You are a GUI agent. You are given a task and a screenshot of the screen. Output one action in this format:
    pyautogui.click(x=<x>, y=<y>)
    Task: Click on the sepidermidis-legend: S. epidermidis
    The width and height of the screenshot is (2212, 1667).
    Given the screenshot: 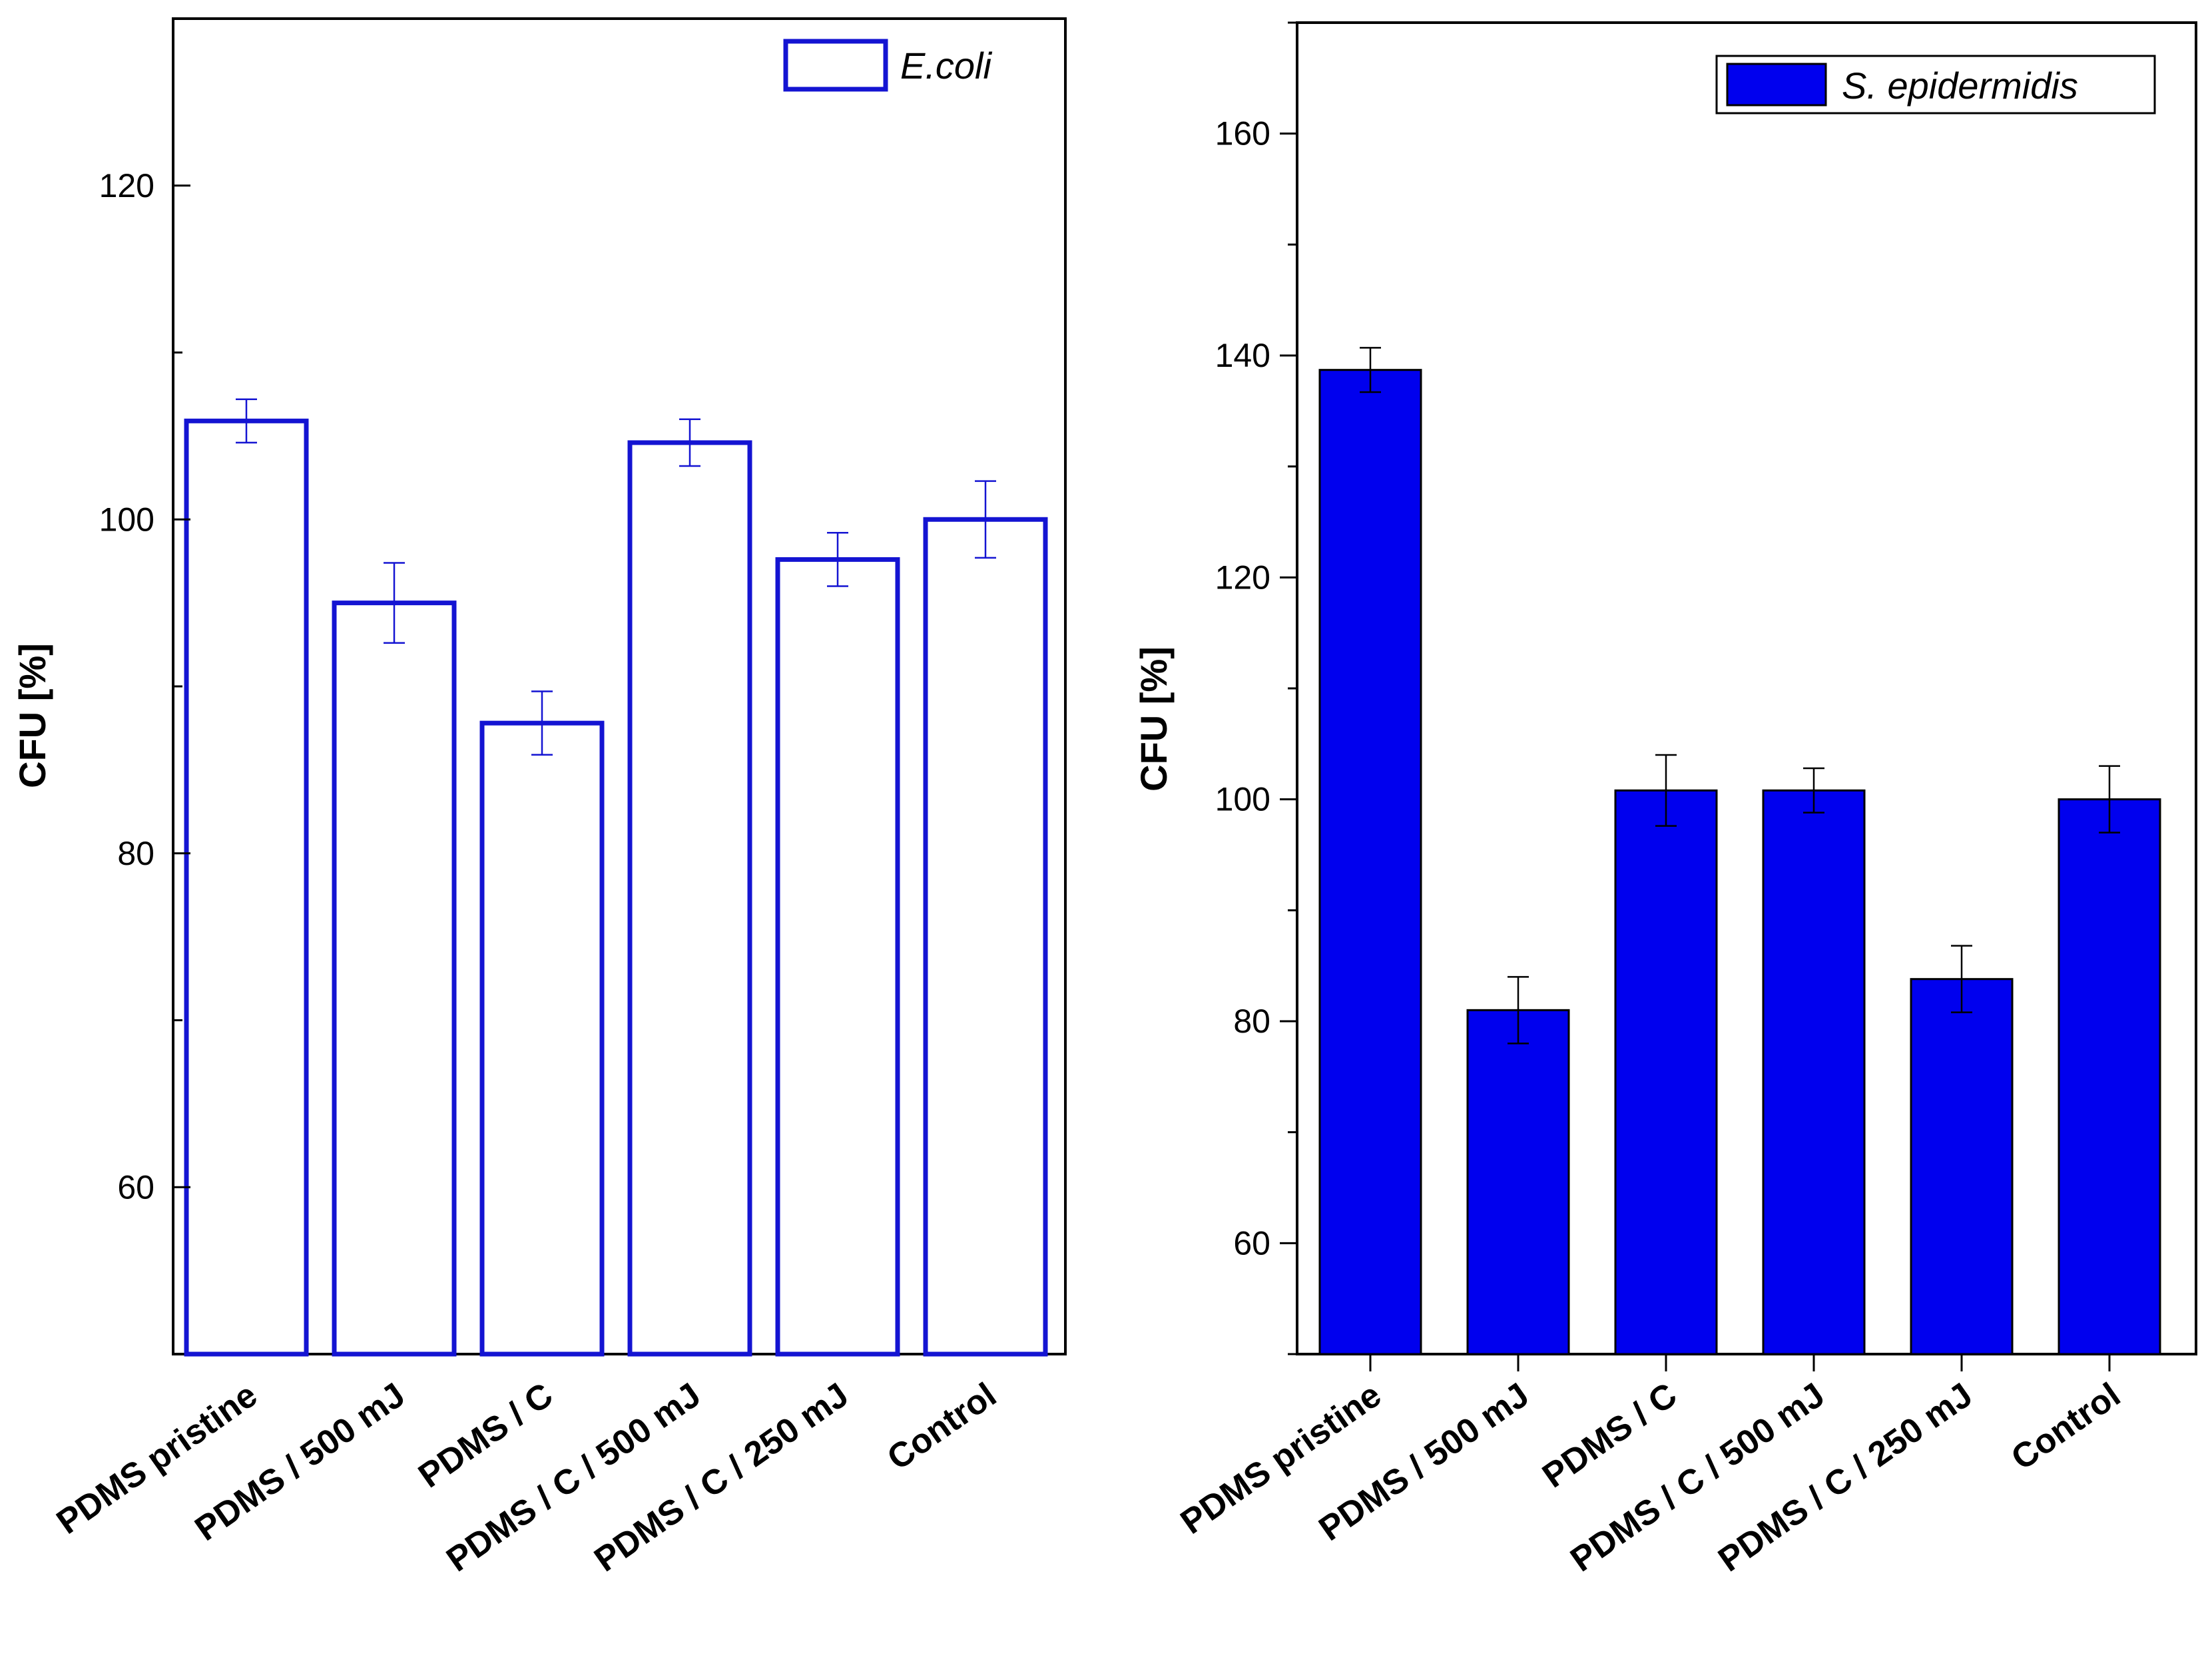 What is the action you would take?
    pyautogui.click(x=1936, y=85)
    